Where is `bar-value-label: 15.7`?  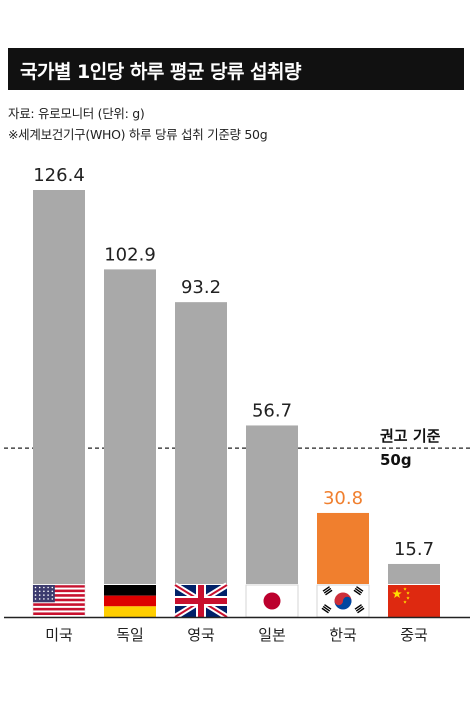
bar-value-label: 15.7 is located at coordinates (414, 549).